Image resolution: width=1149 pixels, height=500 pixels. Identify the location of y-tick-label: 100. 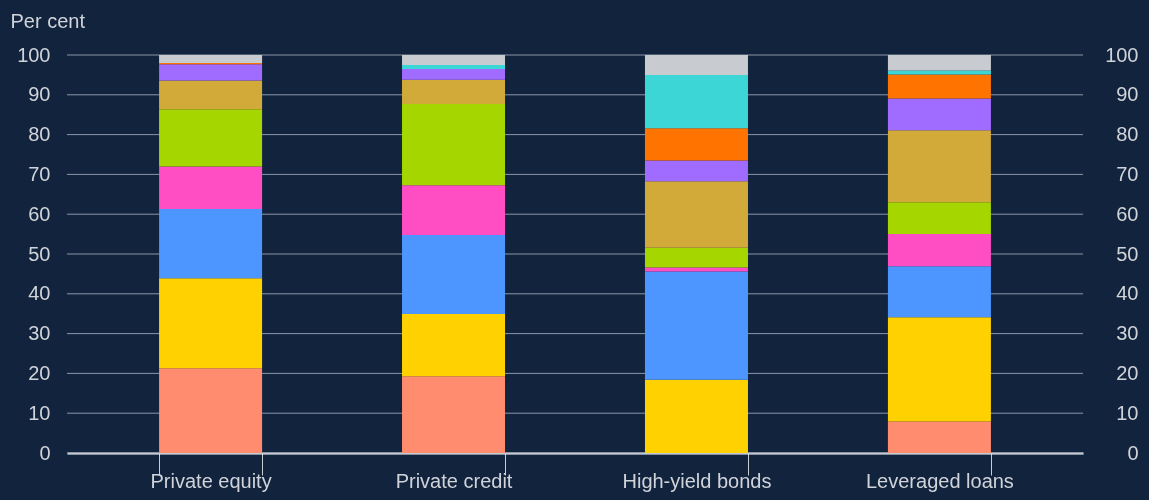
(34, 54).